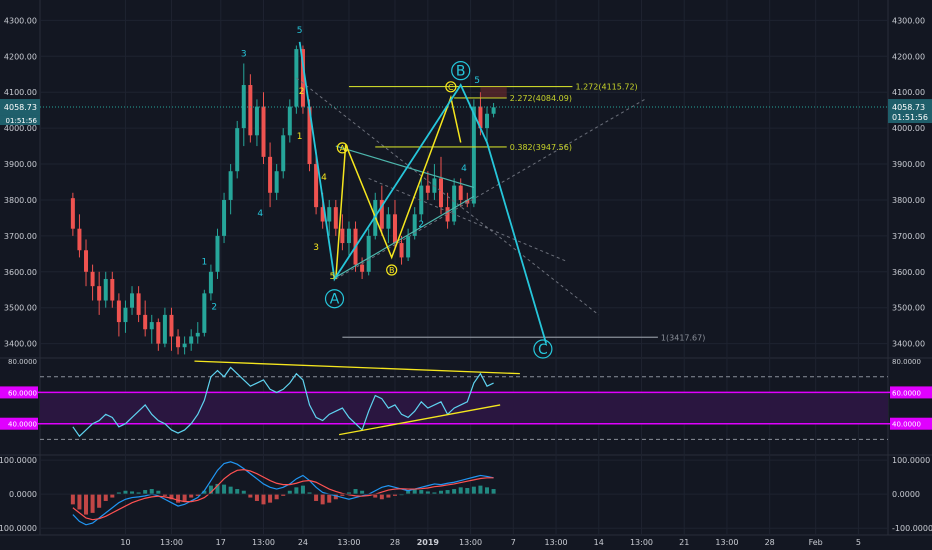 This screenshot has height=550, width=932. I want to click on price-tick-left: 4300.00, so click(20, 20).